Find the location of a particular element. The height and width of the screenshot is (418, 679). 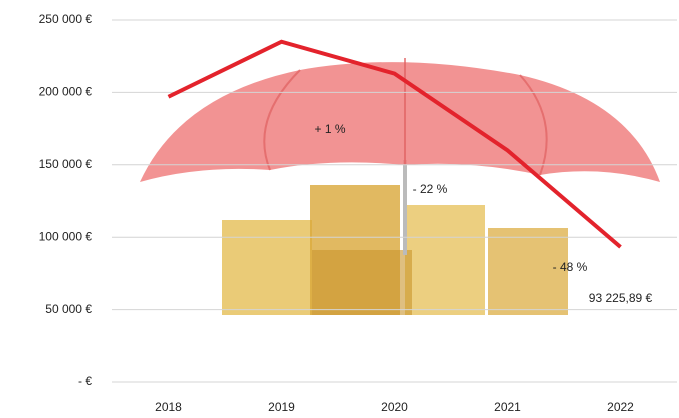

annotation: + 1 % is located at coordinates (329, 129).